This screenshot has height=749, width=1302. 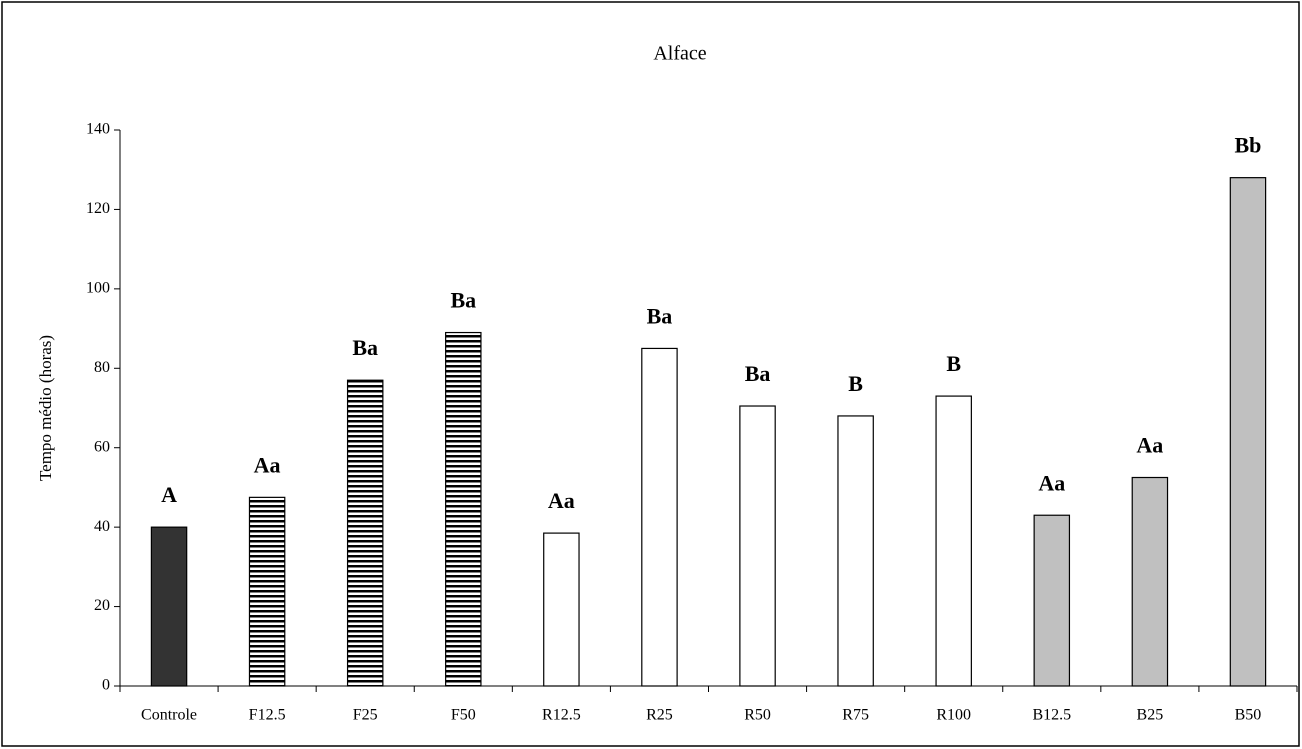 I want to click on x-tick-label: R25, so click(x=659, y=715).